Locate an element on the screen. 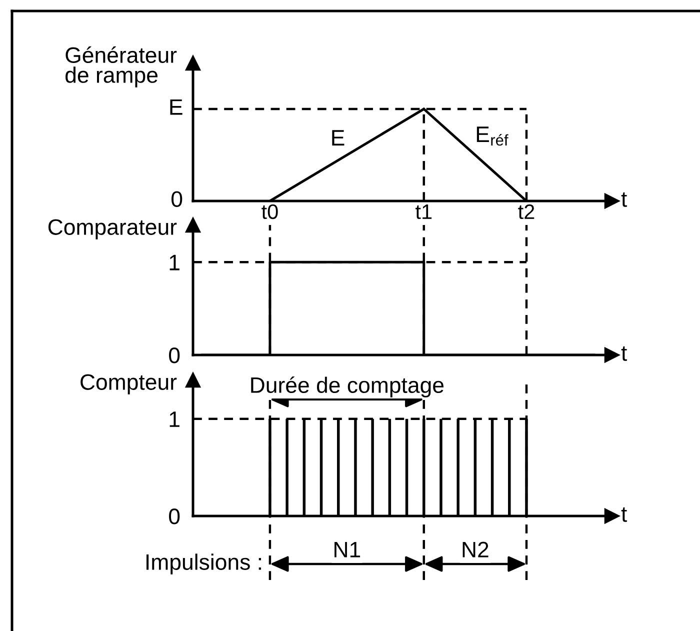 Image resolution: width=700 pixels, height=631 pixels. ref-line-label: E is located at coordinates (176, 107).